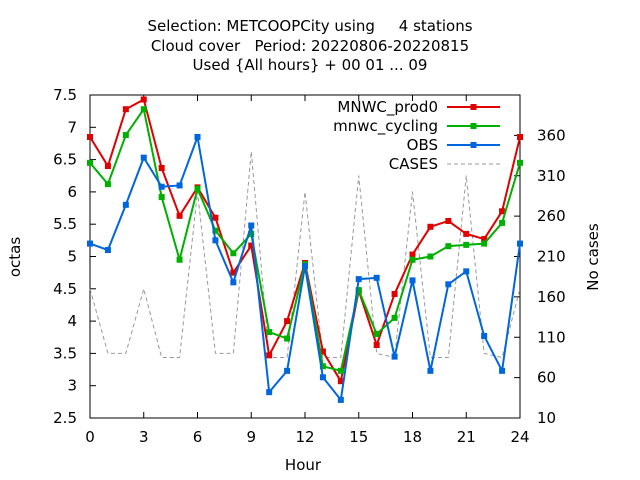 The height and width of the screenshot is (480, 640). Describe the element at coordinates (551, 135) in the screenshot. I see `y2-tick-label: 360` at that location.